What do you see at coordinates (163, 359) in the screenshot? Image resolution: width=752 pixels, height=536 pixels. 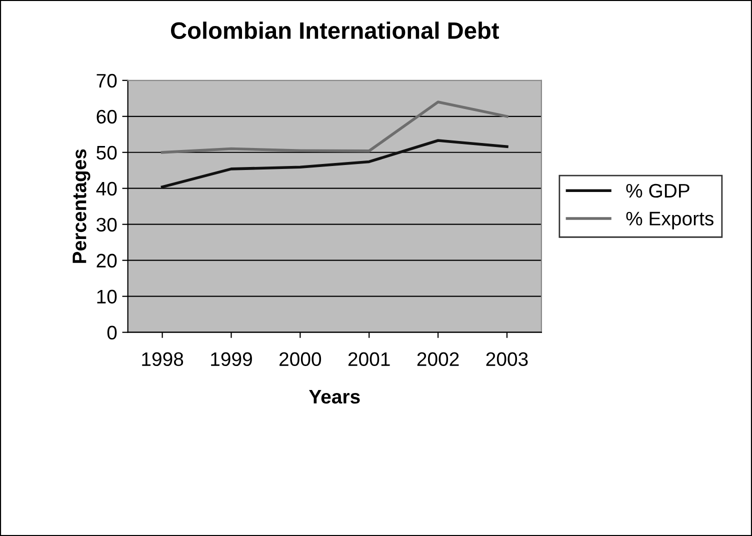 I see `x-tick-label: 1998` at bounding box center [163, 359].